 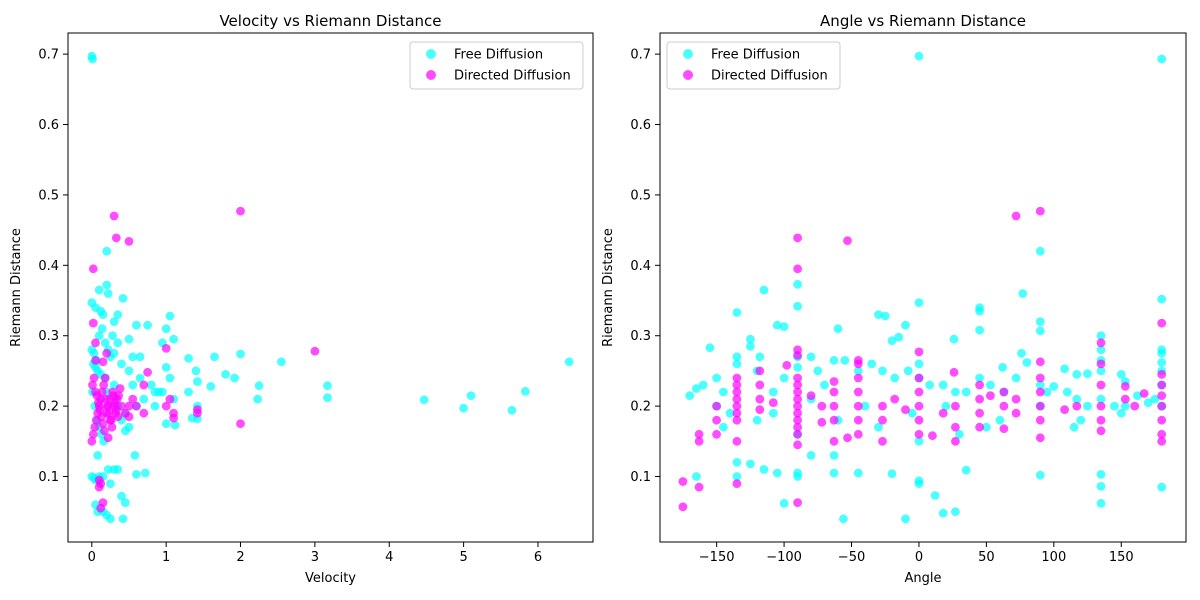 What do you see at coordinates (755, 55) in the screenshot?
I see `legend-label: Free Diffusion` at bounding box center [755, 55].